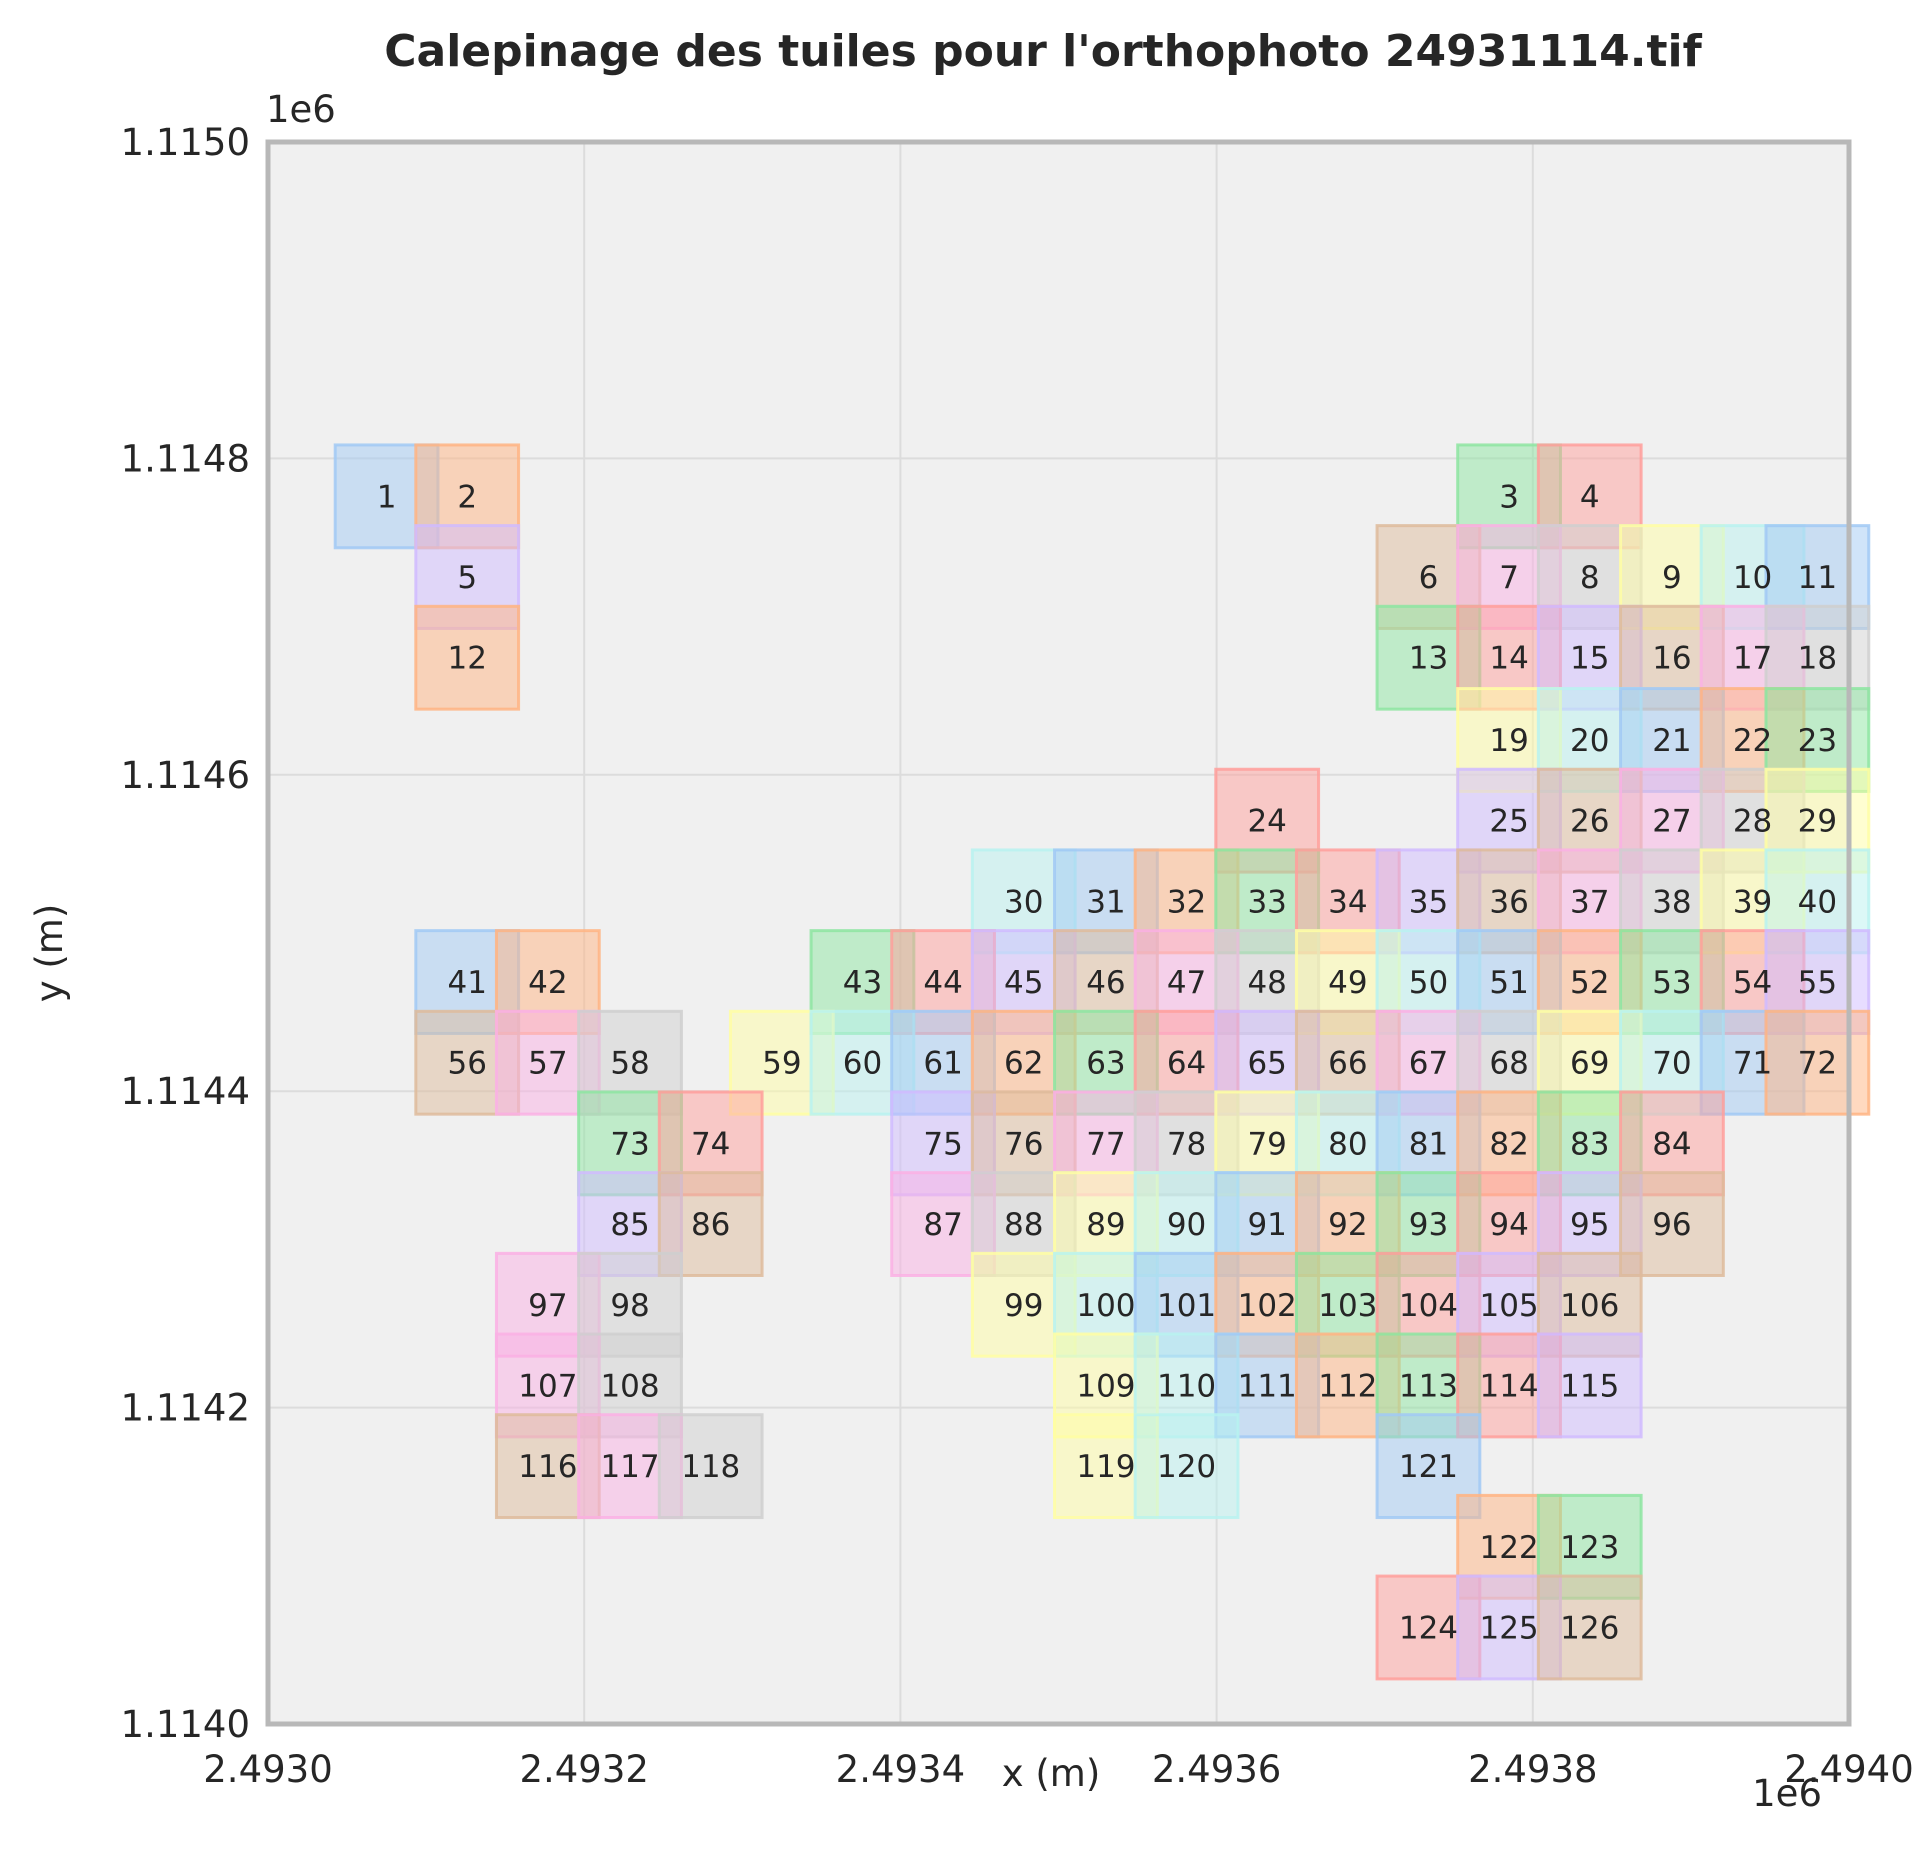  I want to click on tile-label-15: 15, so click(1589, 659).